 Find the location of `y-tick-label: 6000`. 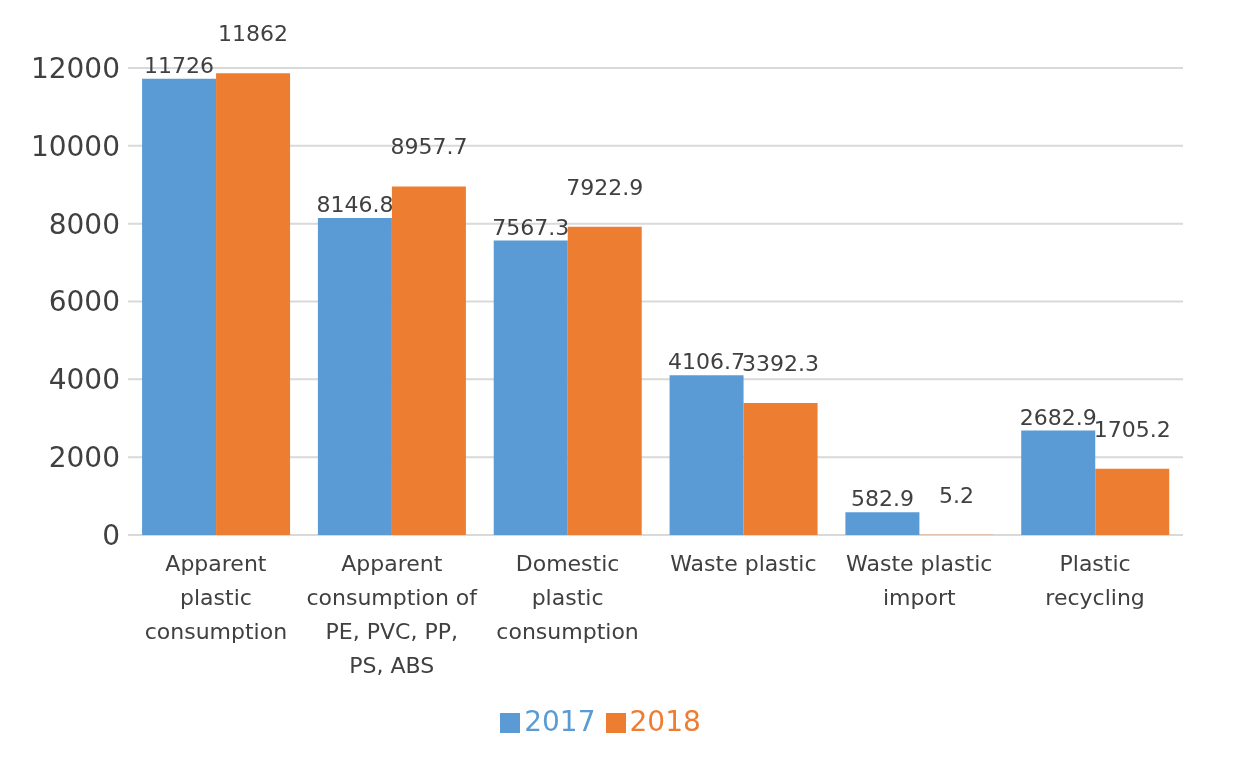

y-tick-label: 6000 is located at coordinates (84, 302).